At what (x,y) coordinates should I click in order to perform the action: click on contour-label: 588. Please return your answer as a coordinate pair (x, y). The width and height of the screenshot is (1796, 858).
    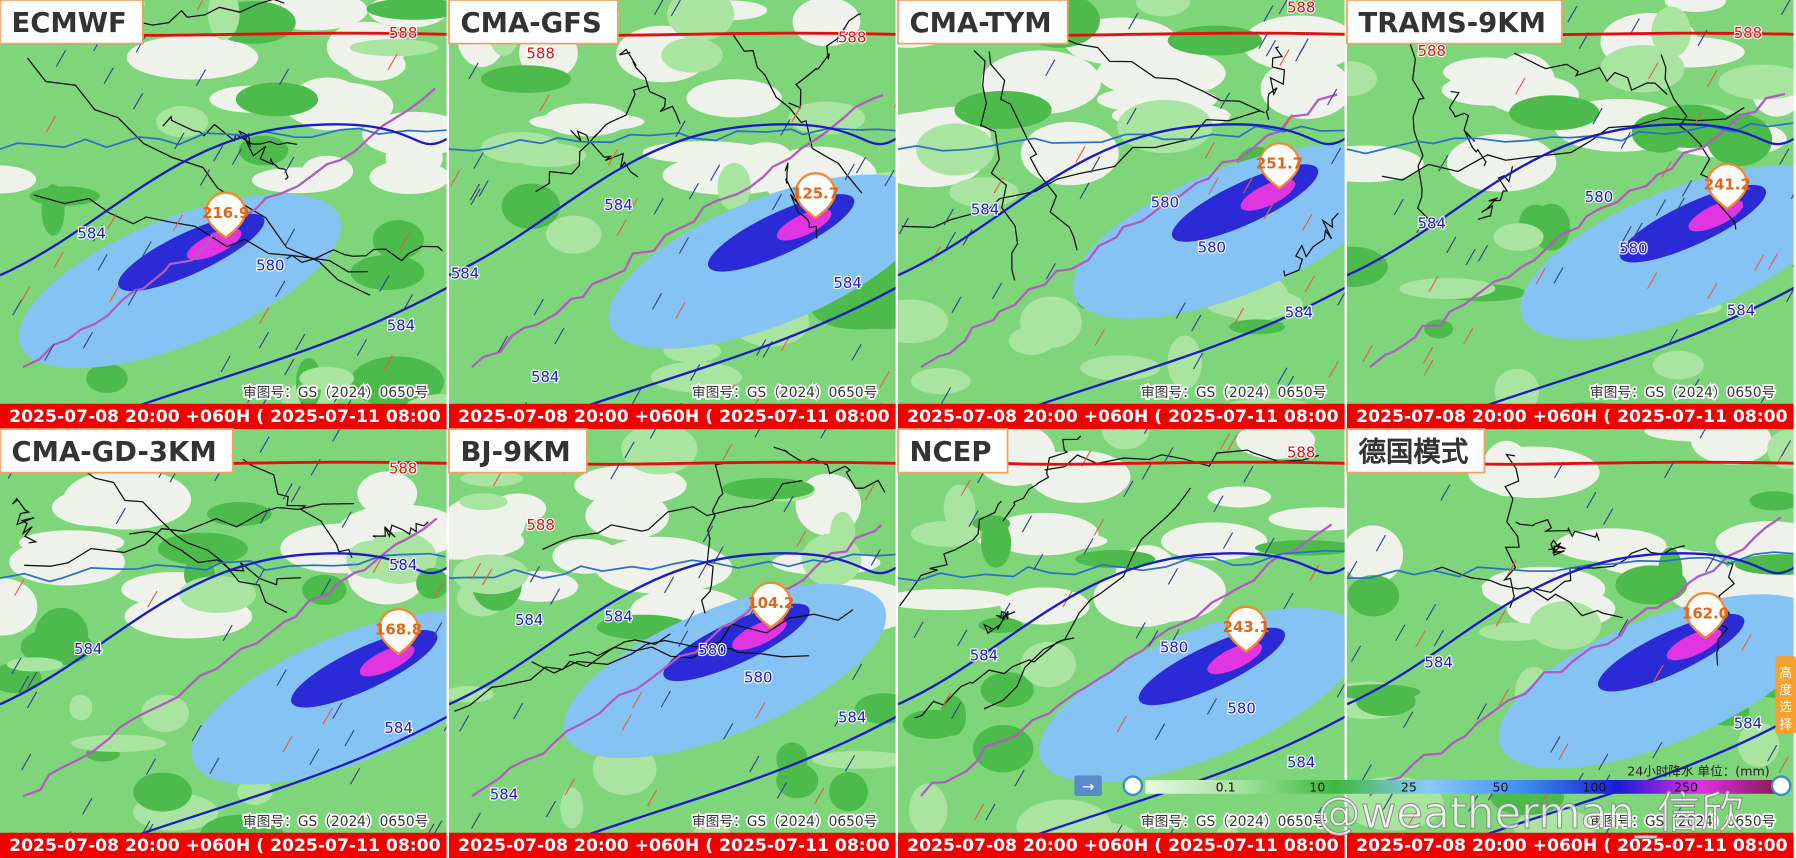
    Looking at the image, I should click on (540, 525).